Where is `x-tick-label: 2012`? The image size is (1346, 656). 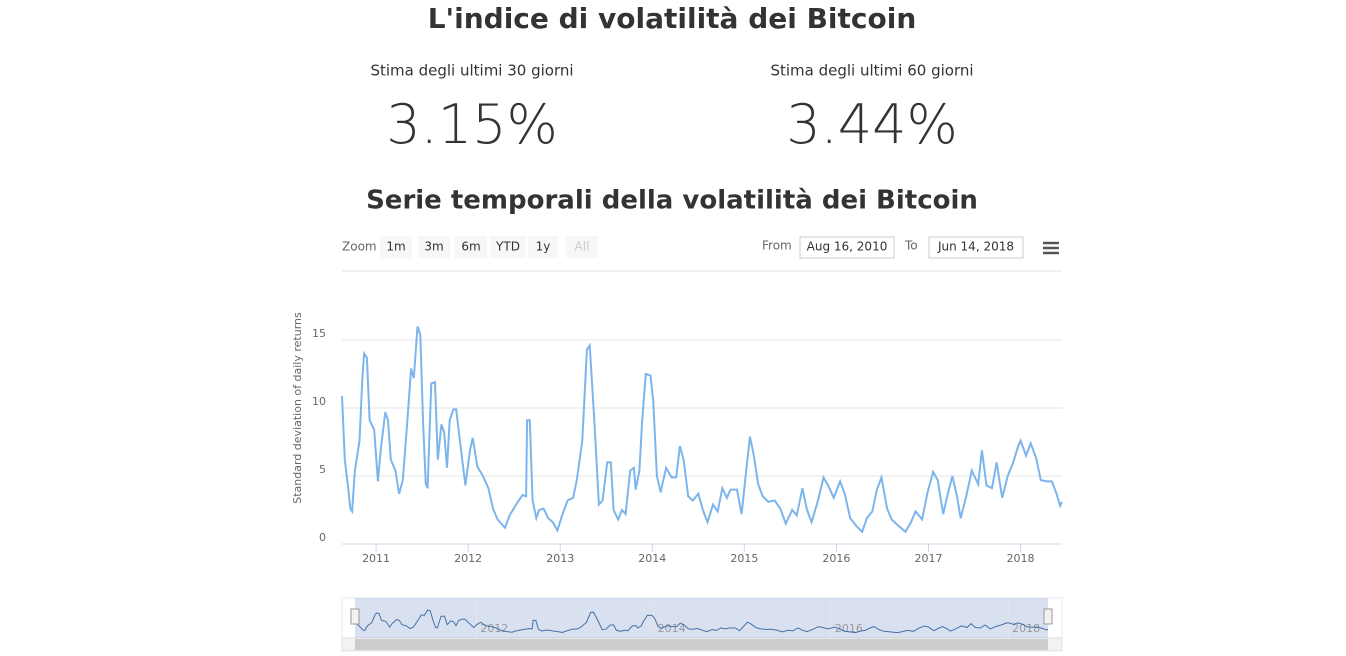
x-tick-label: 2012 is located at coordinates (468, 558).